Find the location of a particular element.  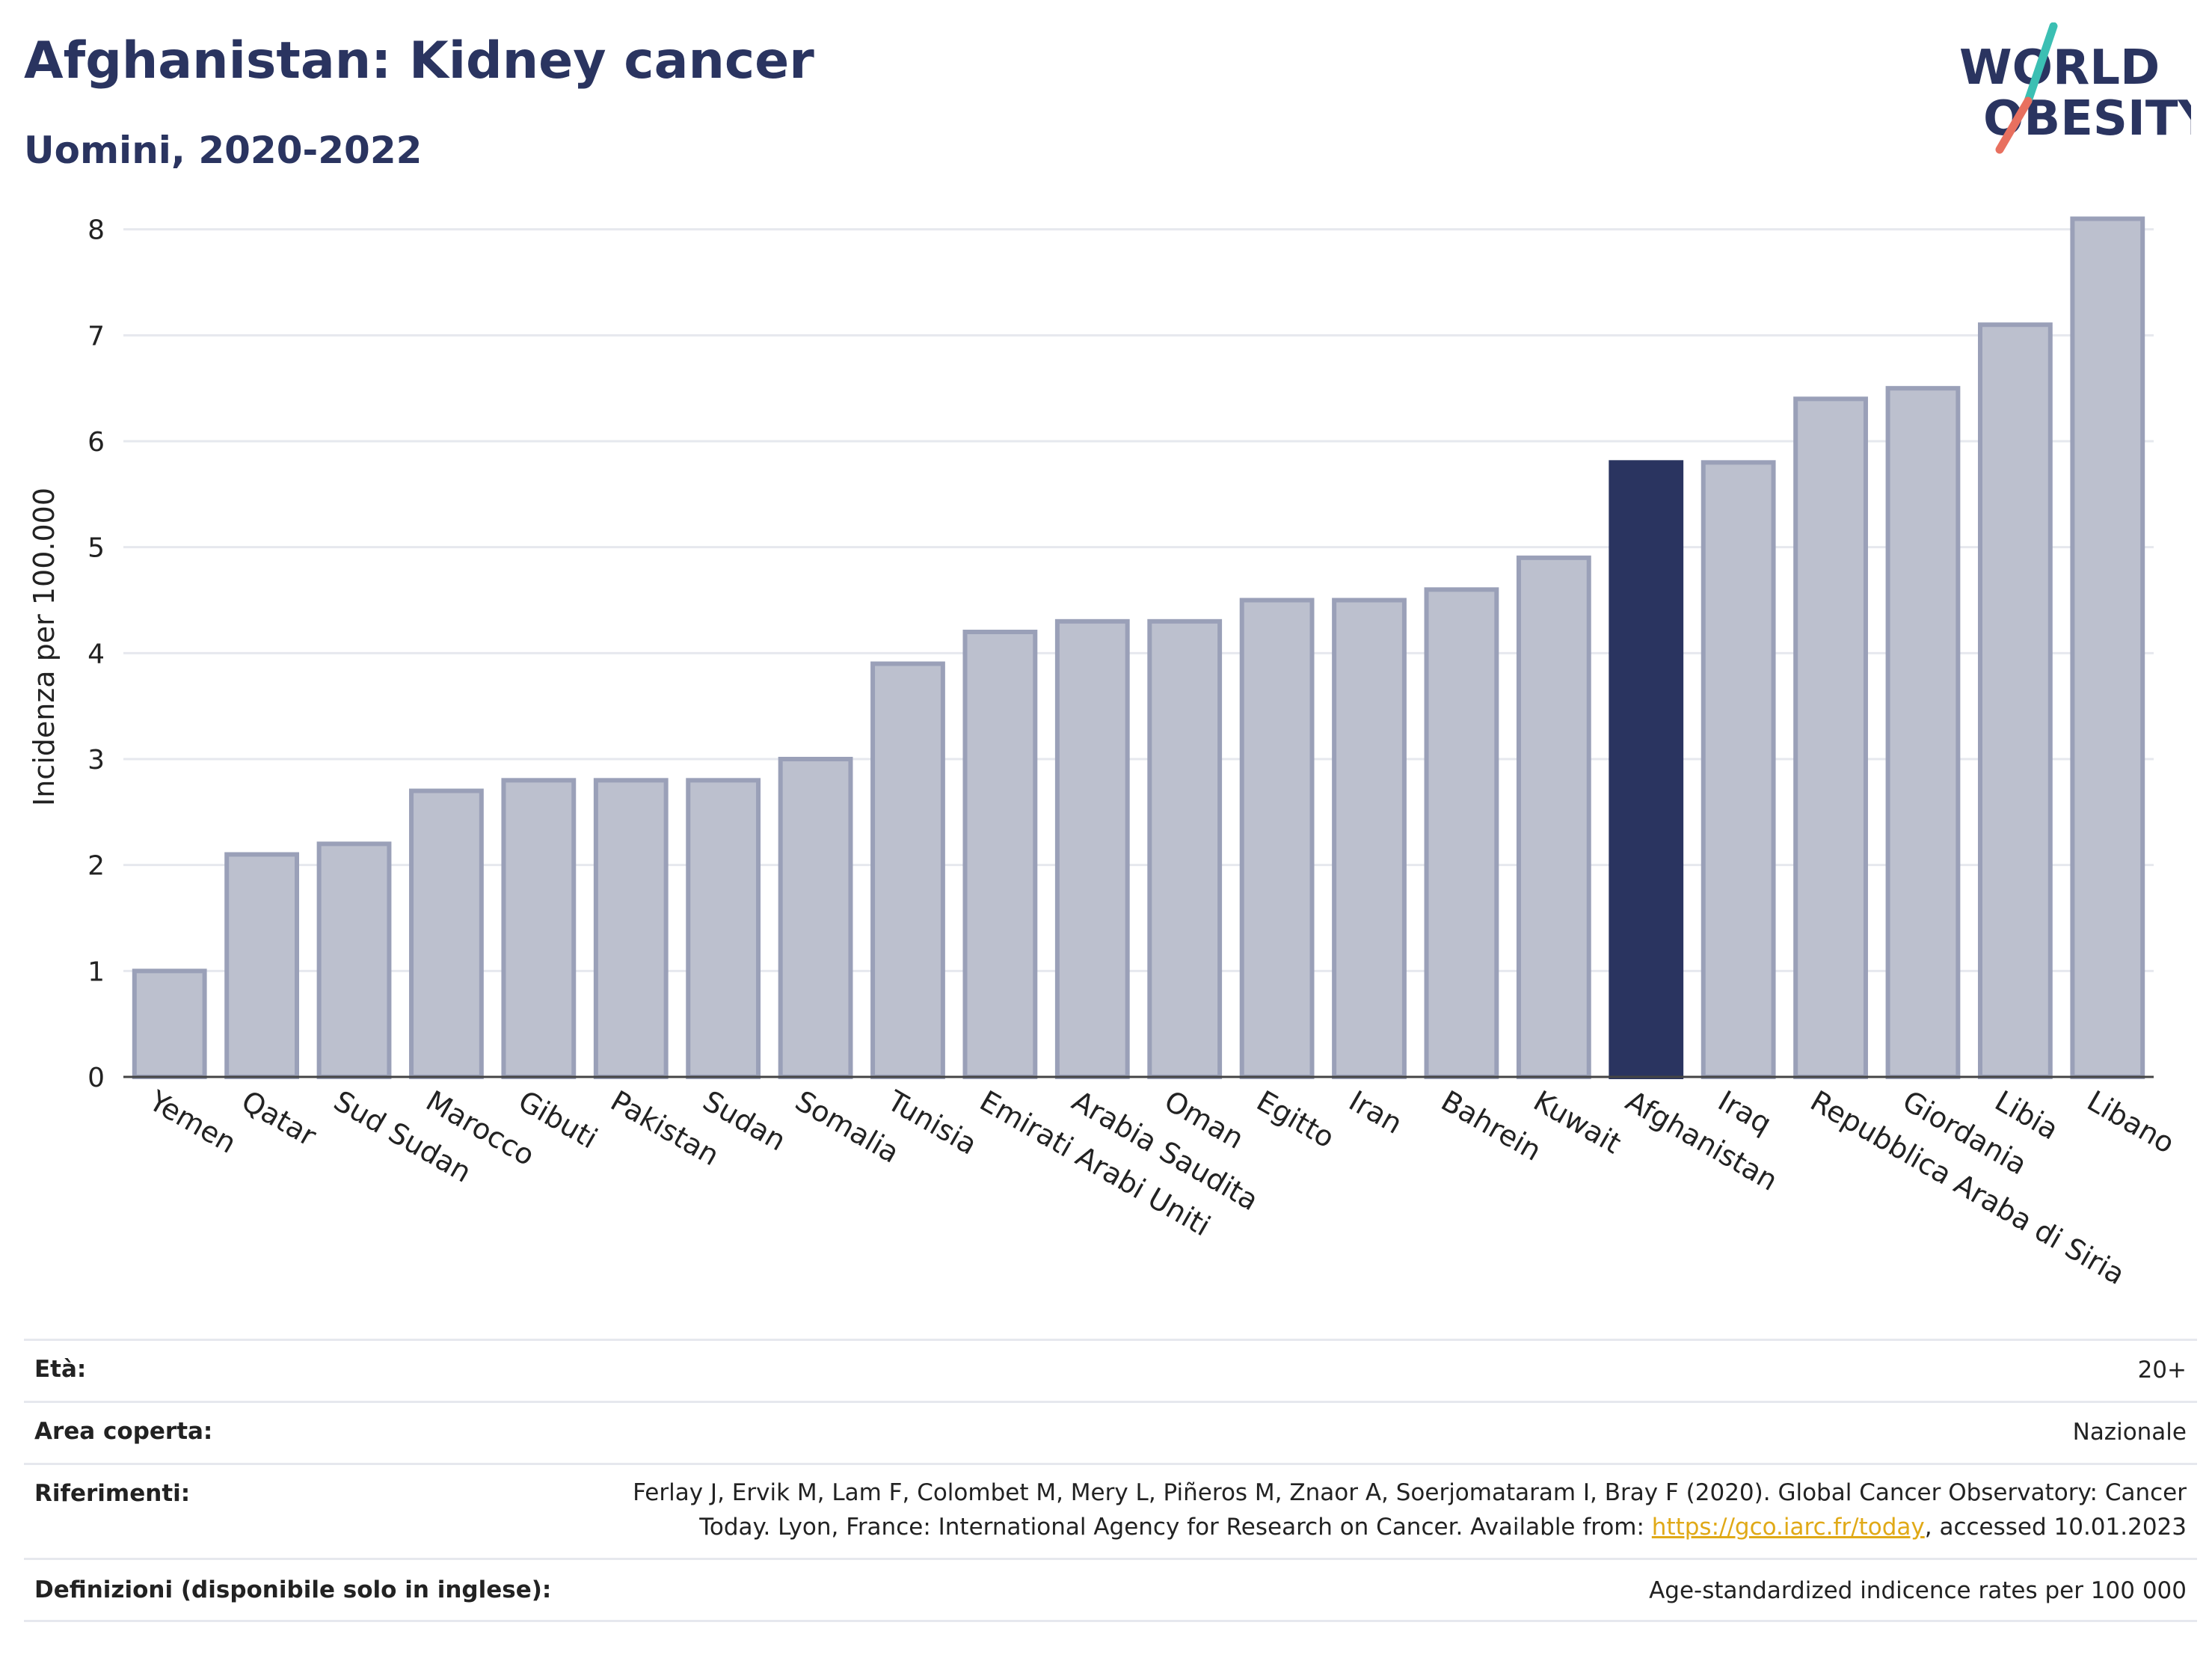

area-value: Nazionale is located at coordinates (2129, 1432).